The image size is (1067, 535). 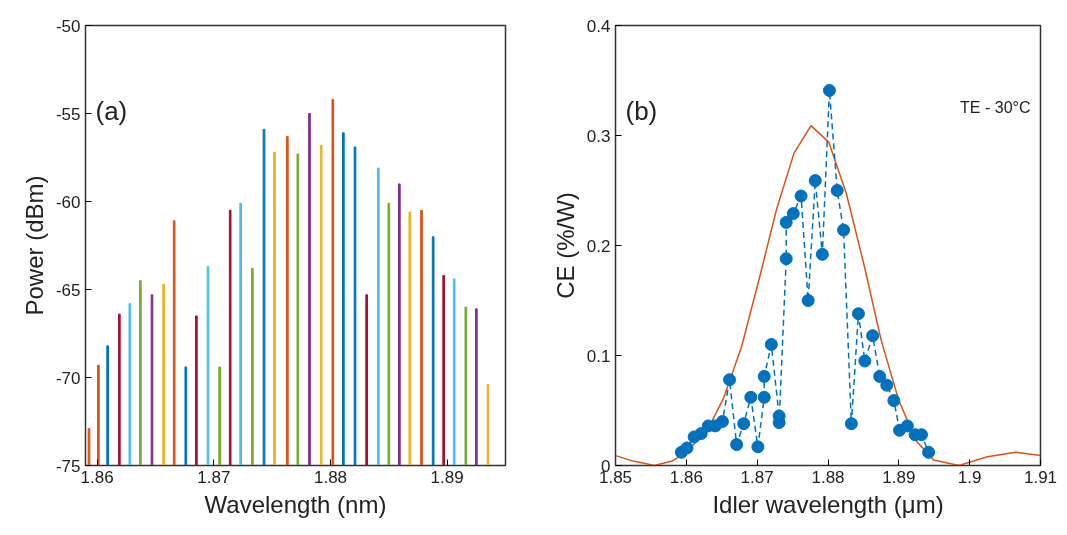 I want to click on y-tick-label: 0.3, so click(x=598, y=136).